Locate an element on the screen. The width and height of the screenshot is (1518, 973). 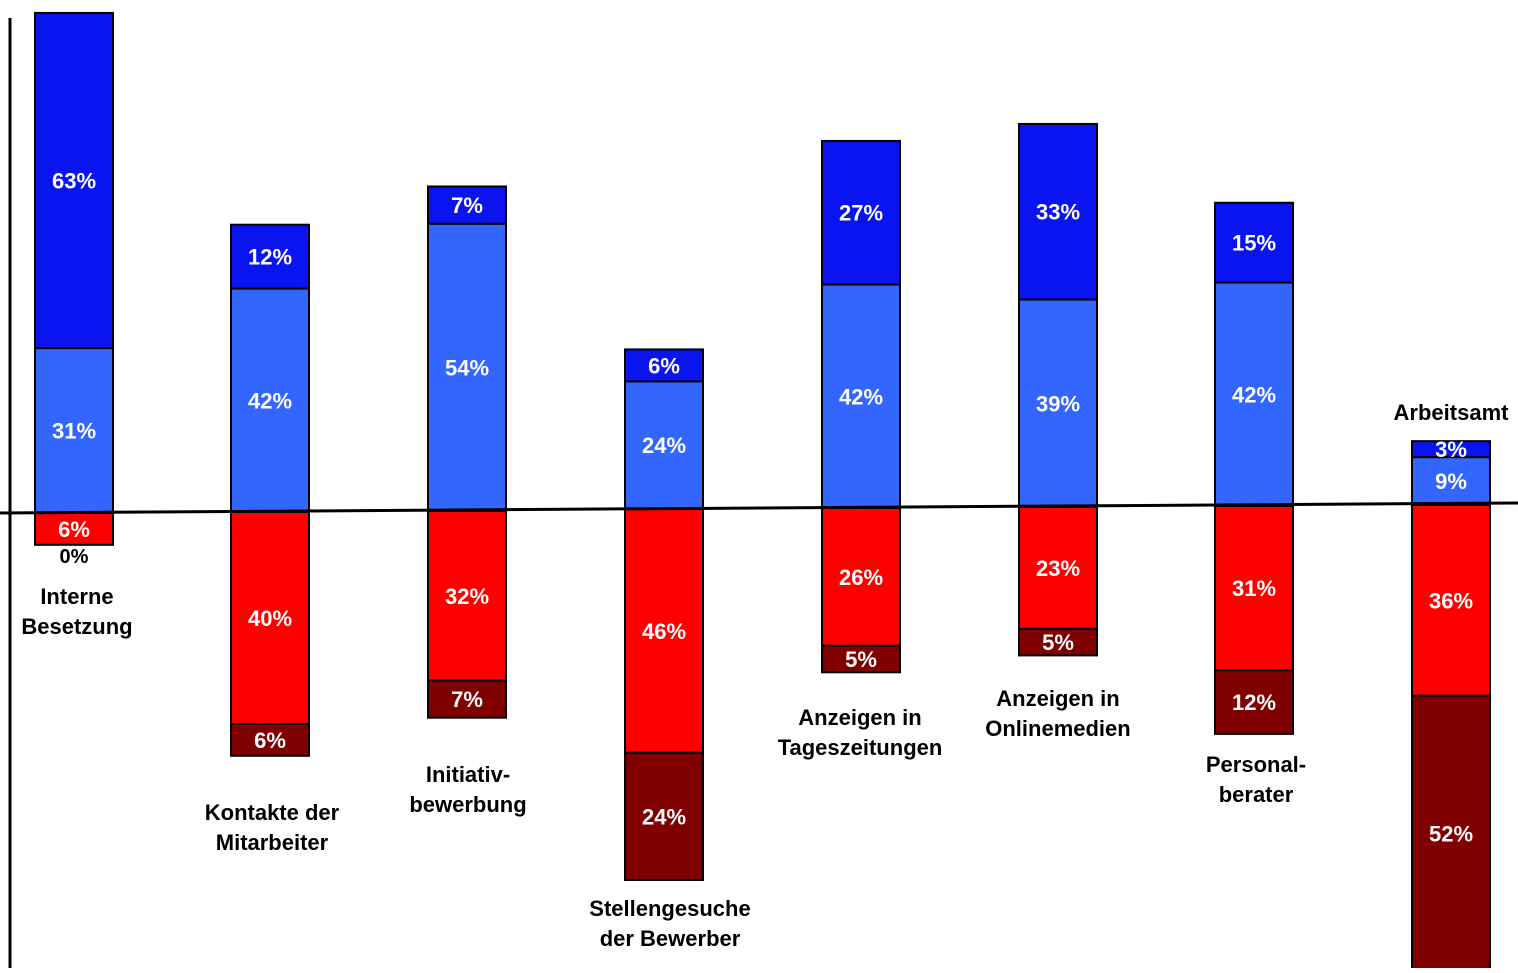
bar-value-label: 23% is located at coordinates (1058, 568).